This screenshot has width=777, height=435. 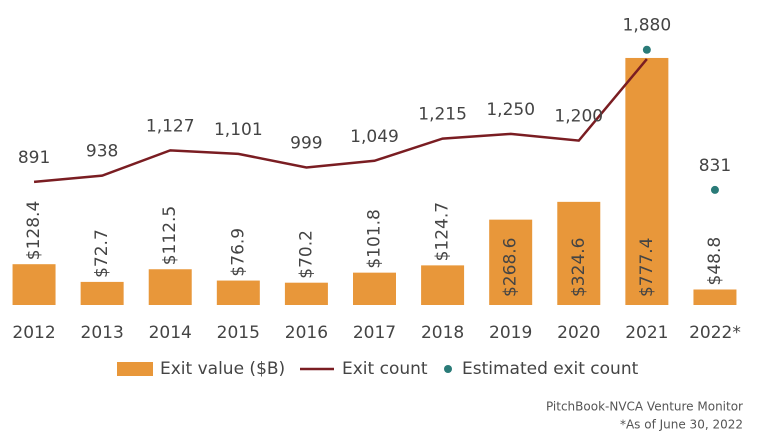 I want to click on bar-value-label: $124.7, so click(x=443, y=231).